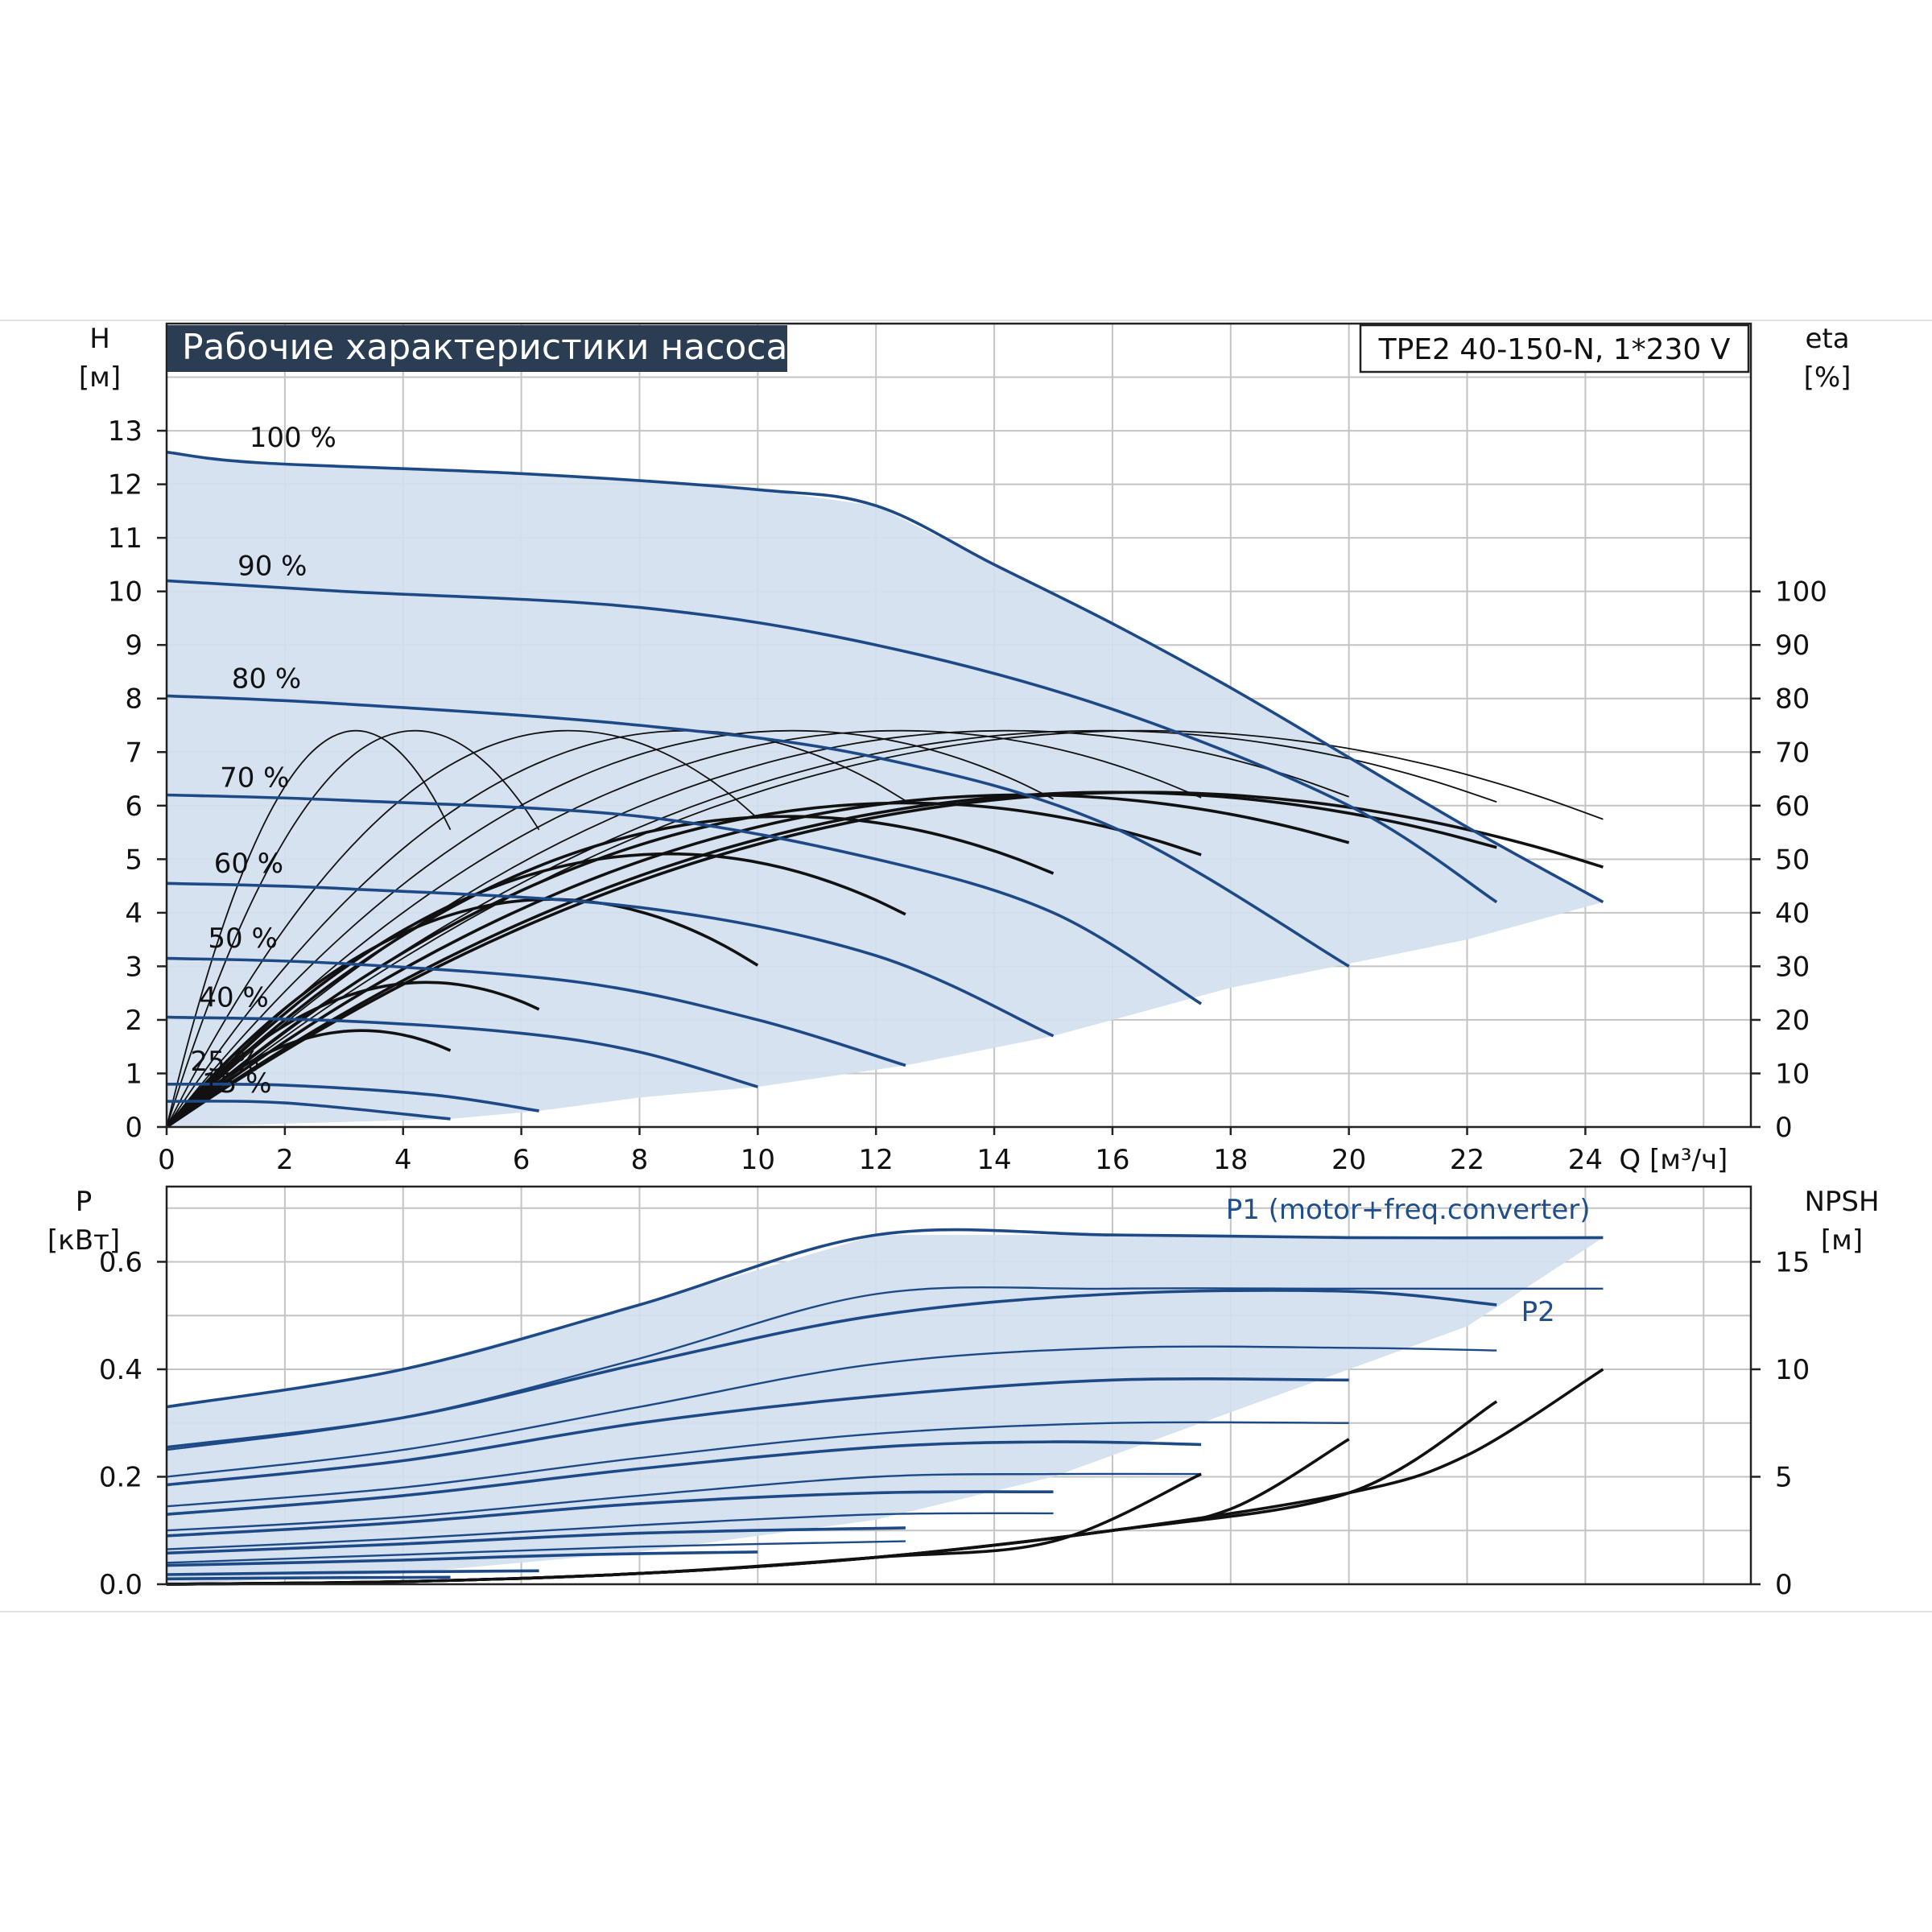 The height and width of the screenshot is (1932, 1932). I want to click on eta-ylabel: eta, so click(1827, 339).